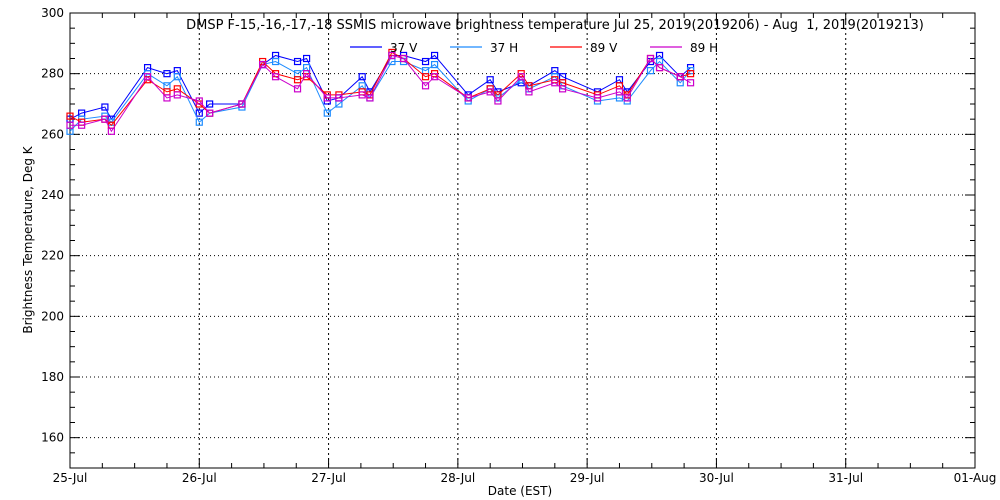 Image resolution: width=1000 pixels, height=500 pixels. What do you see at coordinates (52, 134) in the screenshot?
I see `y-tick-label: 260` at bounding box center [52, 134].